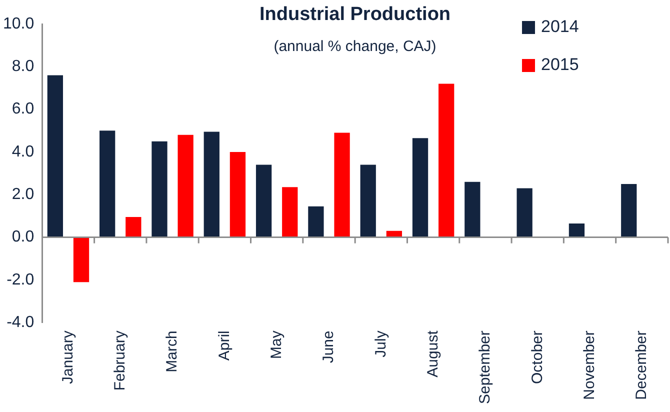  I want to click on x-tick-label: August, so click(433, 354).